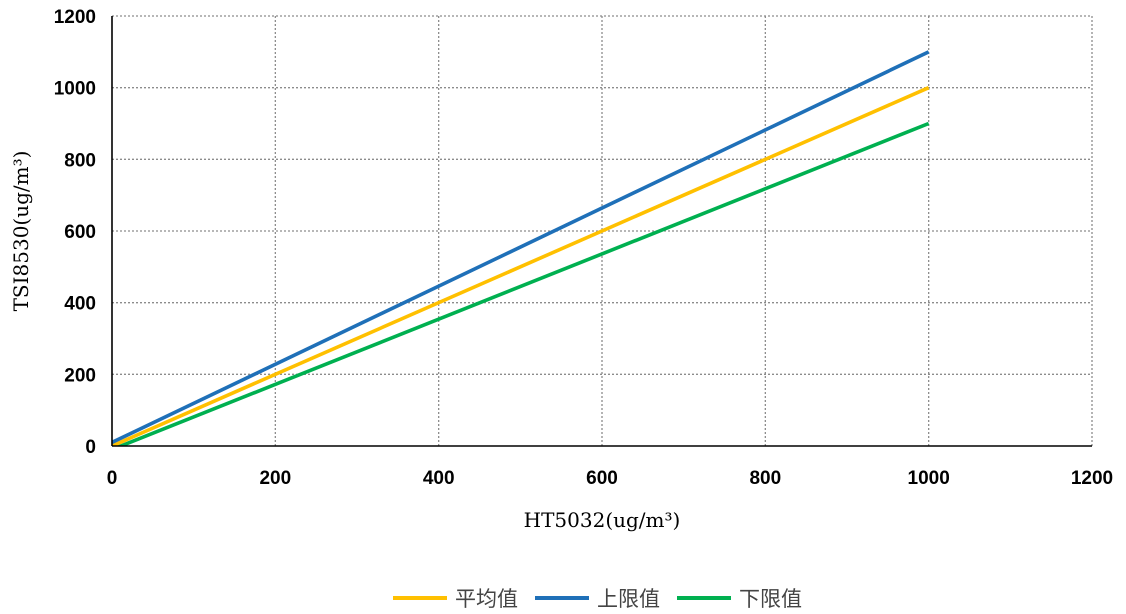  I want to click on x-tick-label: 1000, so click(929, 478).